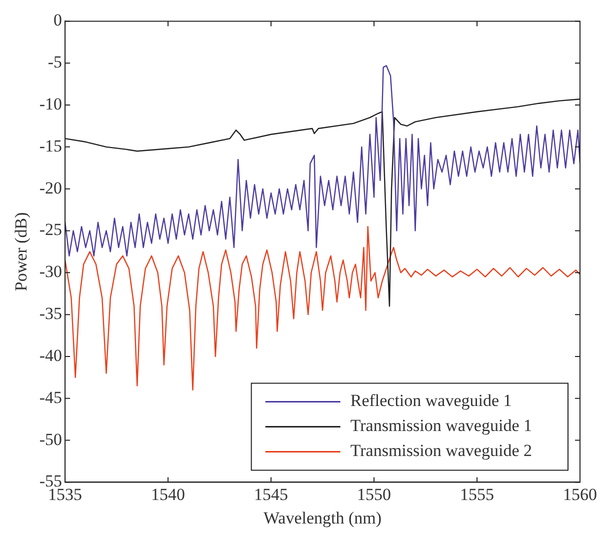 This screenshot has height=537, width=608. What do you see at coordinates (55, 62) in the screenshot?
I see `y-tick-label: -5` at bounding box center [55, 62].